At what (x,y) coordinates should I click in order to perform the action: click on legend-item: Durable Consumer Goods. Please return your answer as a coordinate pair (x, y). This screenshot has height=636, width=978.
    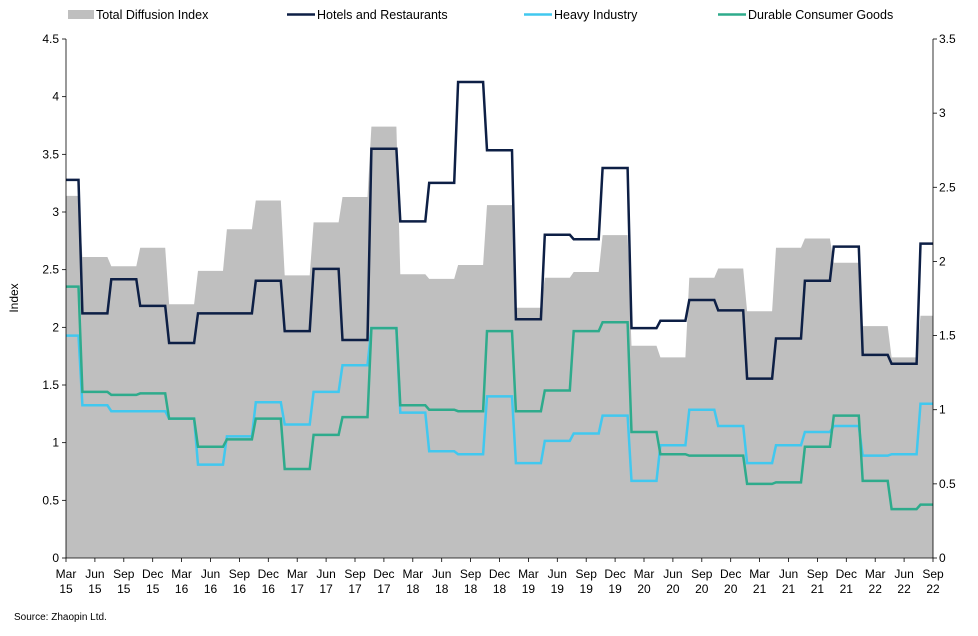
    Looking at the image, I should click on (805, 15).